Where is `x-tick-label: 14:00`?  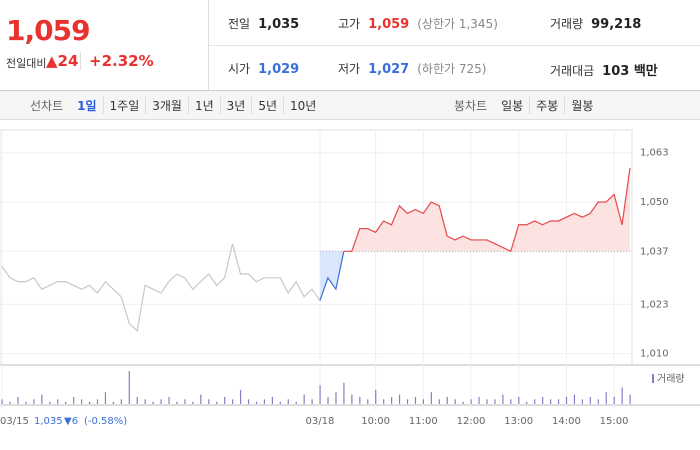
x-tick-label: 14:00 is located at coordinates (566, 421).